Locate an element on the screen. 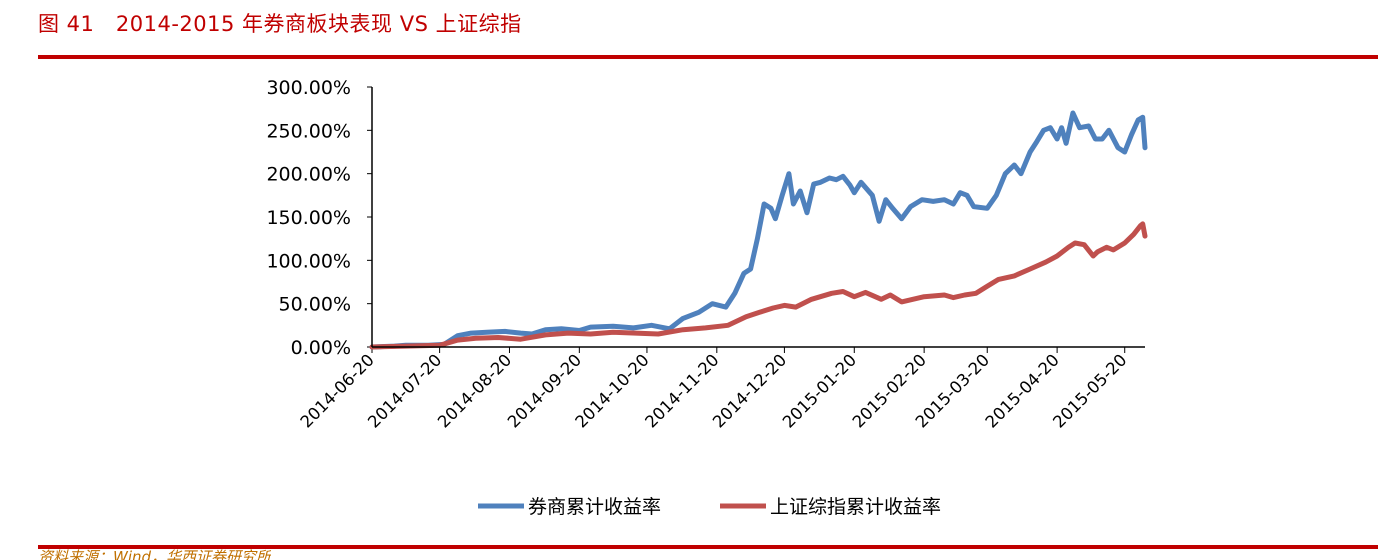 This screenshot has width=1378, height=560. y-tick-label: 100.00% is located at coordinates (308, 261).